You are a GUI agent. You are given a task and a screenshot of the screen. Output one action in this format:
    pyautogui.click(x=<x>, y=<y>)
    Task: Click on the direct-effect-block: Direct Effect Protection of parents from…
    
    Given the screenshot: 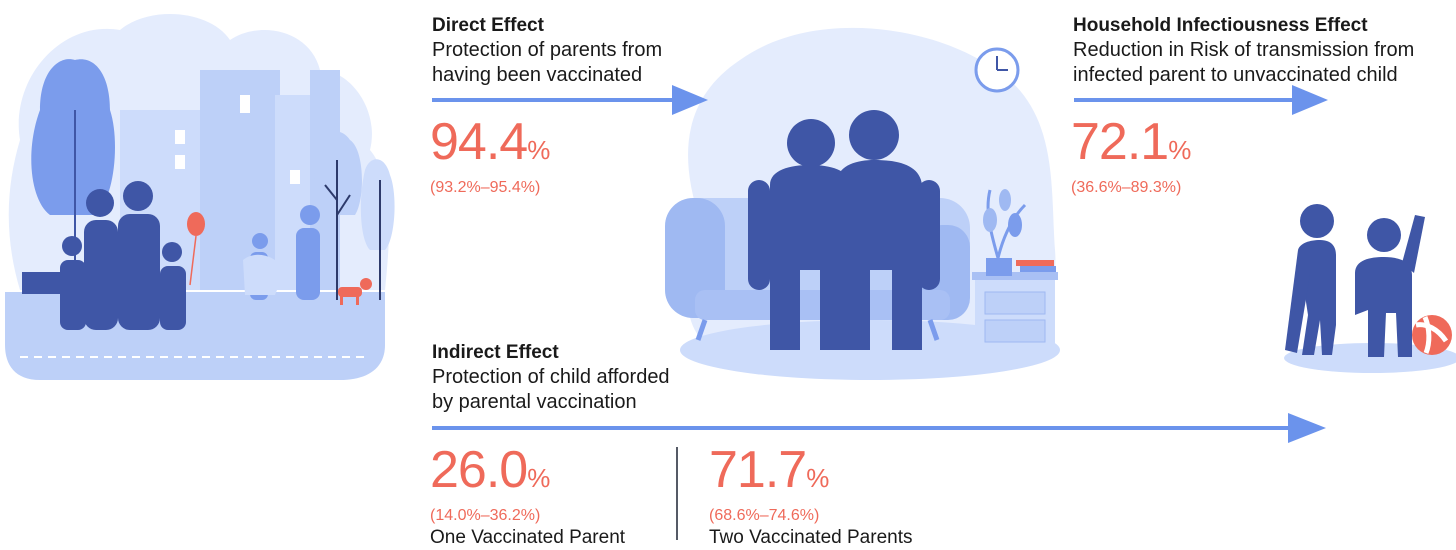 What is the action you would take?
    pyautogui.click(x=547, y=51)
    